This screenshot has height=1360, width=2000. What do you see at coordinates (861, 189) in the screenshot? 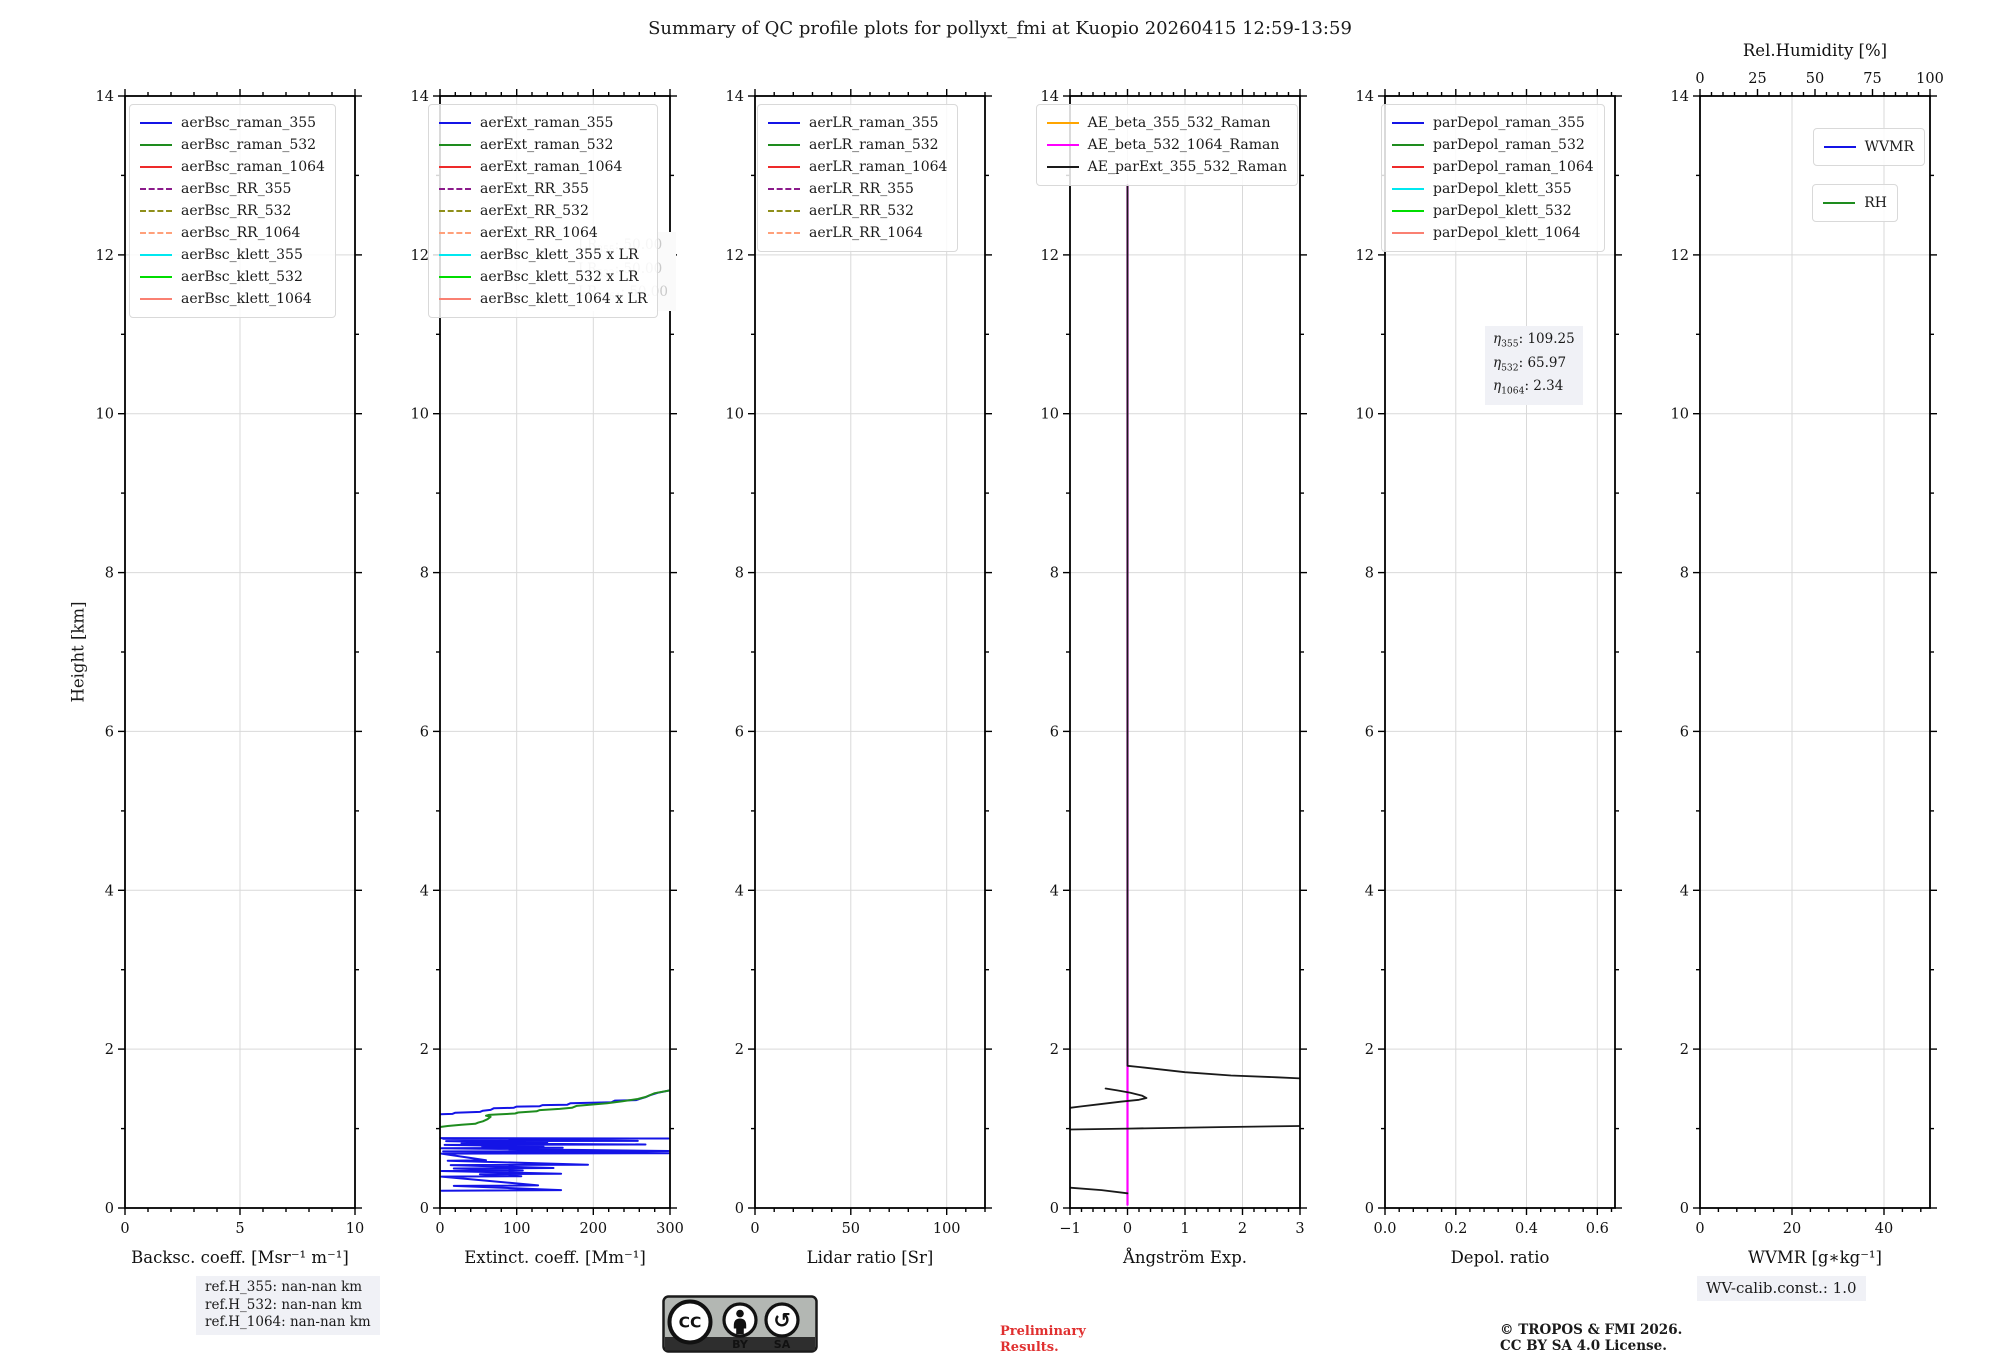
I see `legend-label: aerLR_RR_355` at bounding box center [861, 189].